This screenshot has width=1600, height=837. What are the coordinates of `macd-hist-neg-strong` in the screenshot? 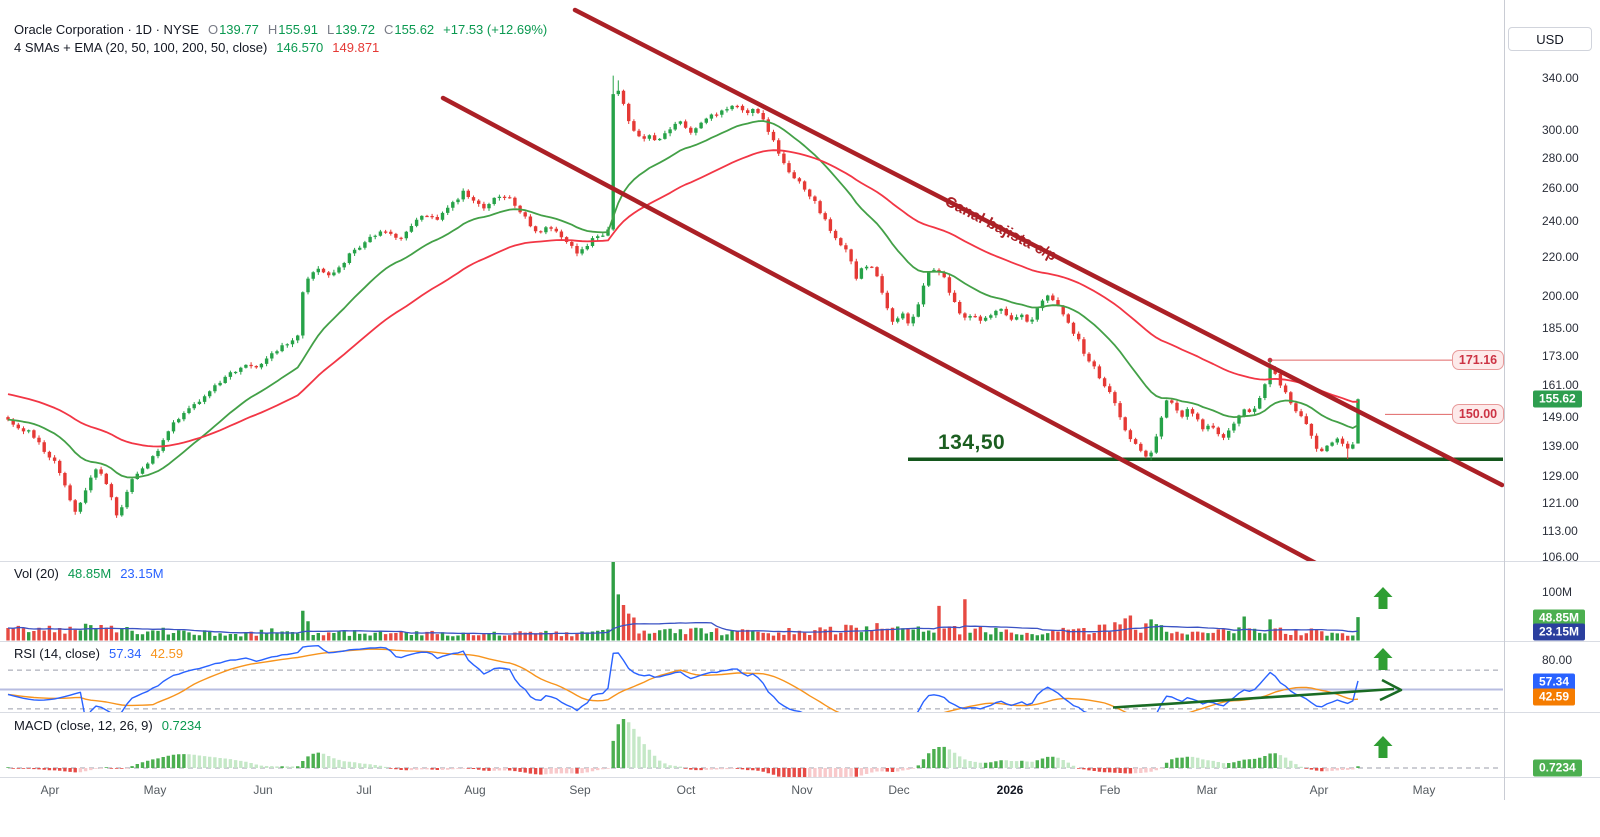 It's located at (667, 773).